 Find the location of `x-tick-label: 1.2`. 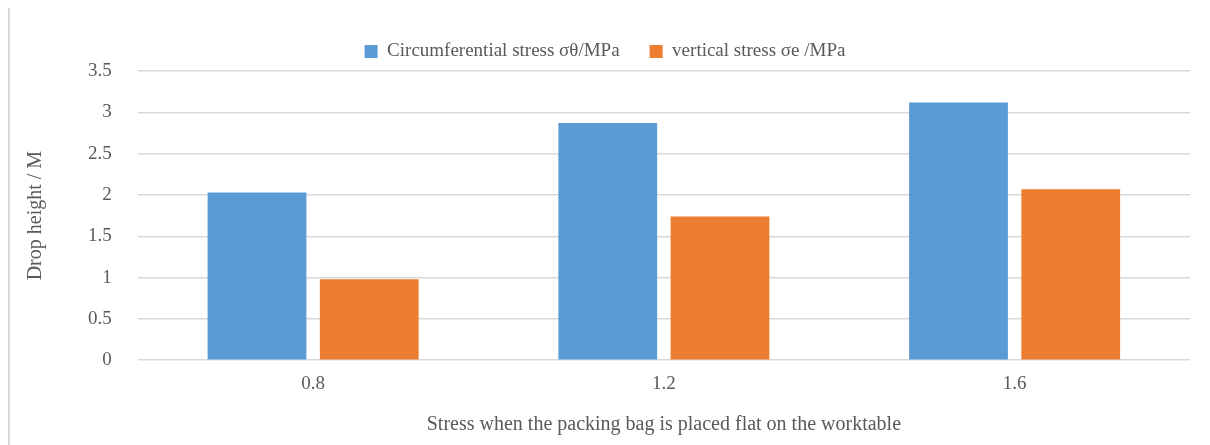

x-tick-label: 1.2 is located at coordinates (664, 382).